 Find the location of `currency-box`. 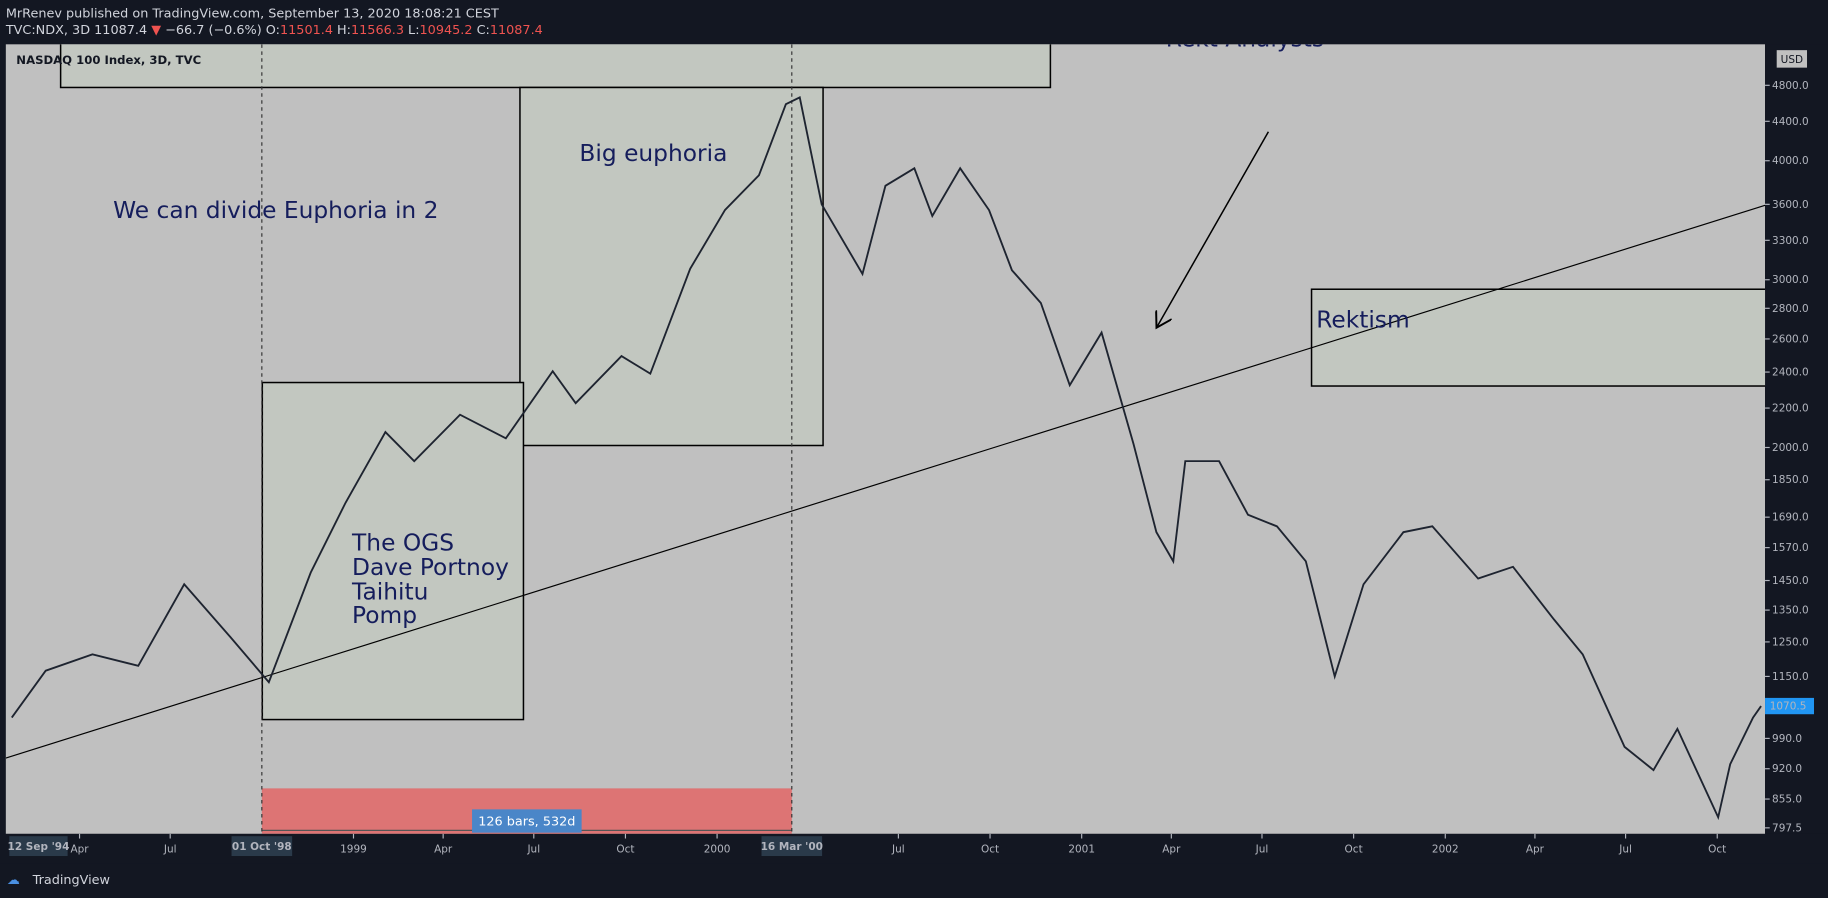

currency-box is located at coordinates (1792, 59).